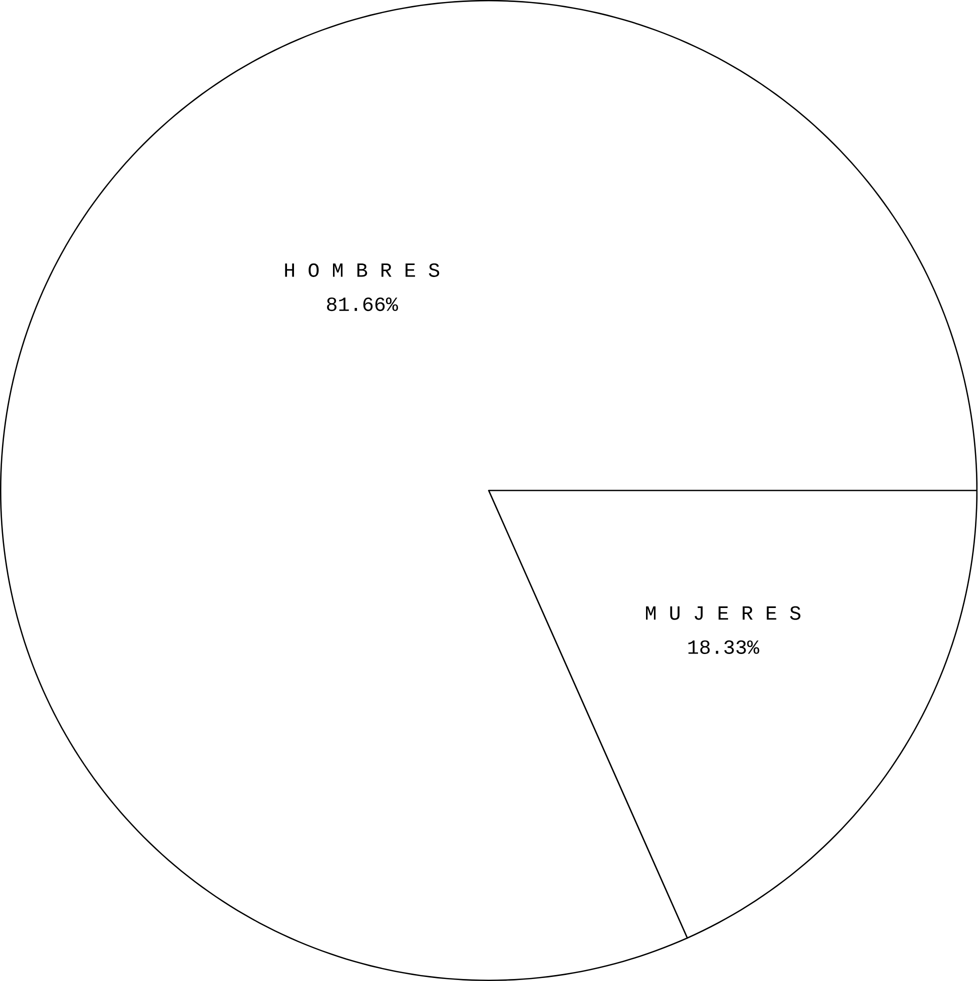 This screenshot has width=978, height=981. I want to click on data-label: 81.66%, so click(362, 304).